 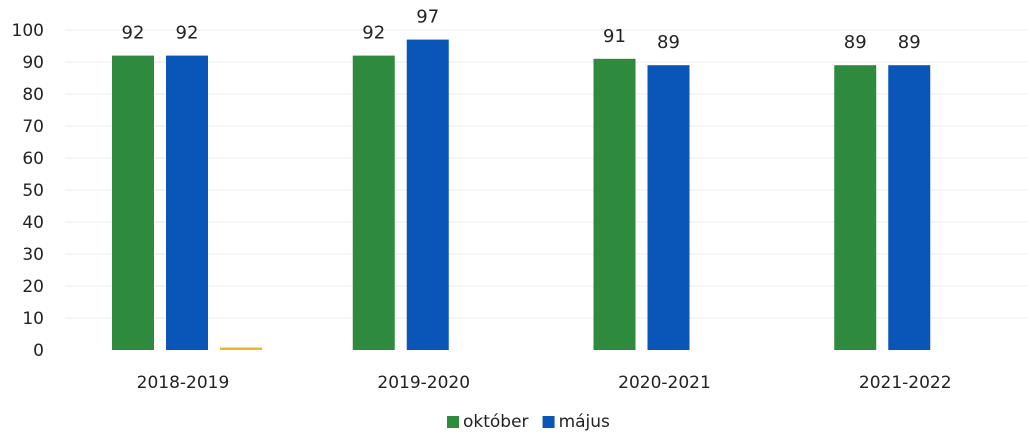 I want to click on y-tick-label: 30, so click(x=33, y=255).